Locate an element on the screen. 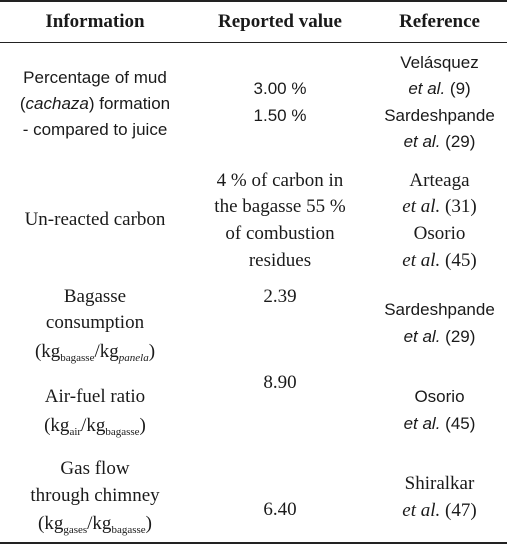 The image size is (507, 544). column-header: Reported value is located at coordinates (279, 21).